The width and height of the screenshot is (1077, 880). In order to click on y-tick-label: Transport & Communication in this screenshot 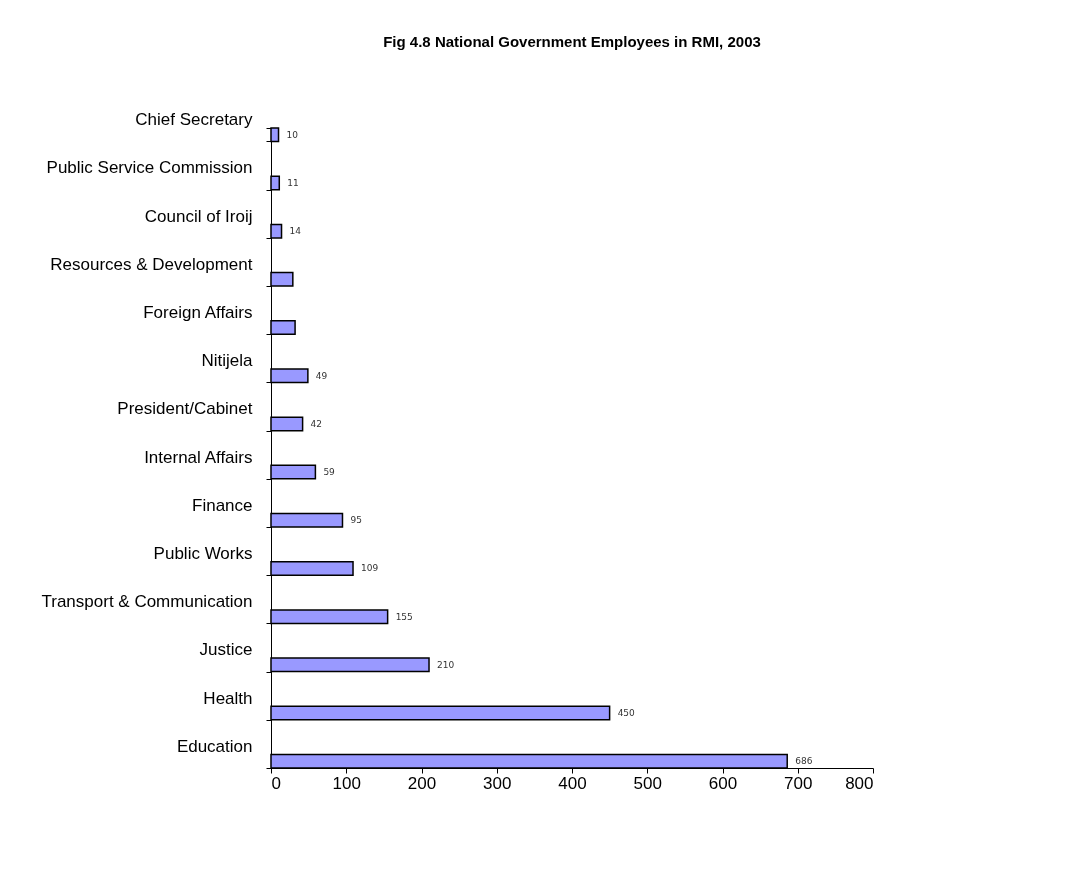, I will do `click(147, 602)`.